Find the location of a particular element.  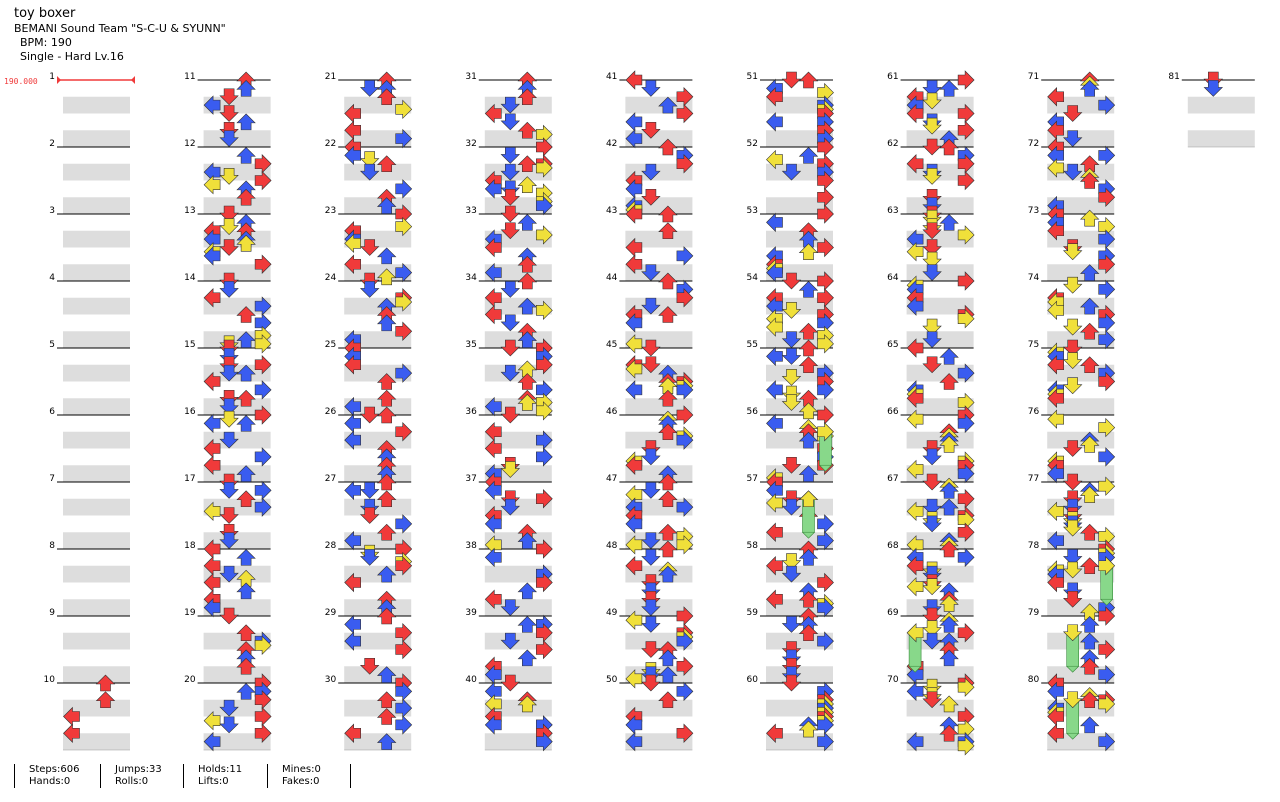

measure-number: 13 is located at coordinates (189, 211).